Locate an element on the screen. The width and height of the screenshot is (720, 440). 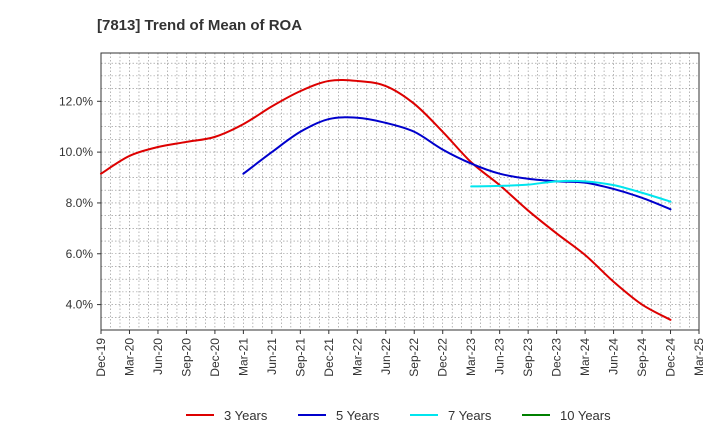
x-tick-label: Jun-23 is located at coordinates (500, 356).